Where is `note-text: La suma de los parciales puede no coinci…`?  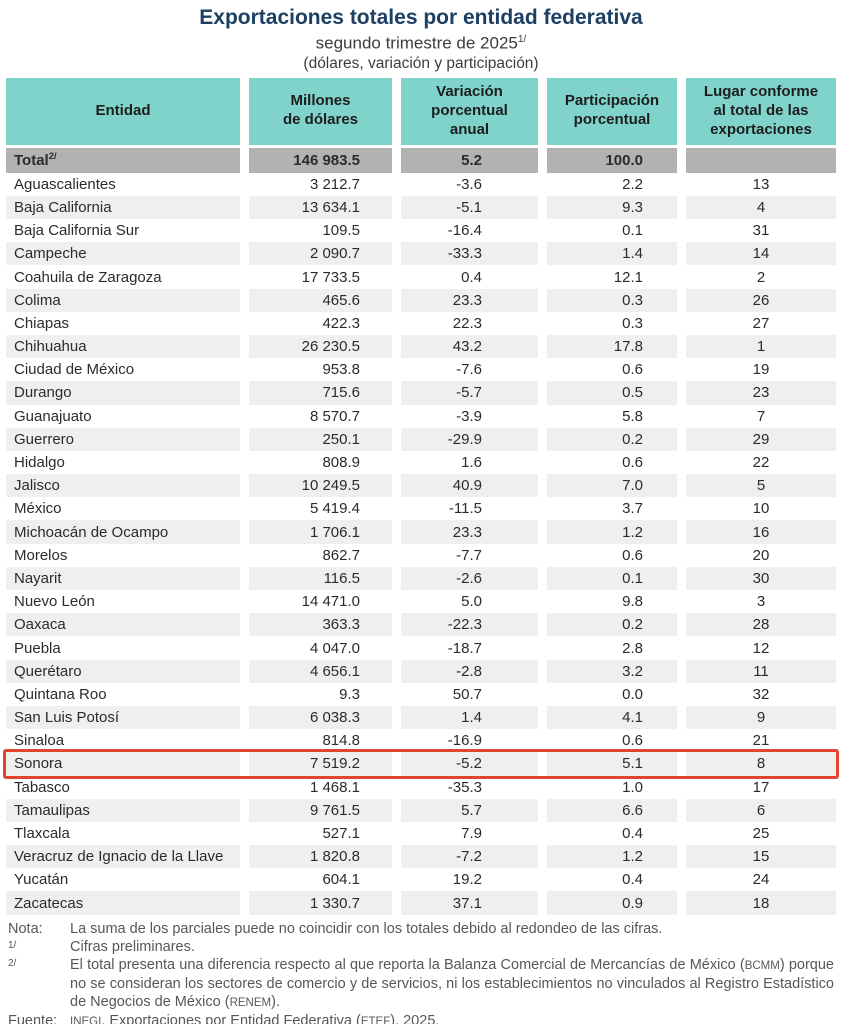
note-text: La suma de los parciales puede no coinci… is located at coordinates (452, 929).